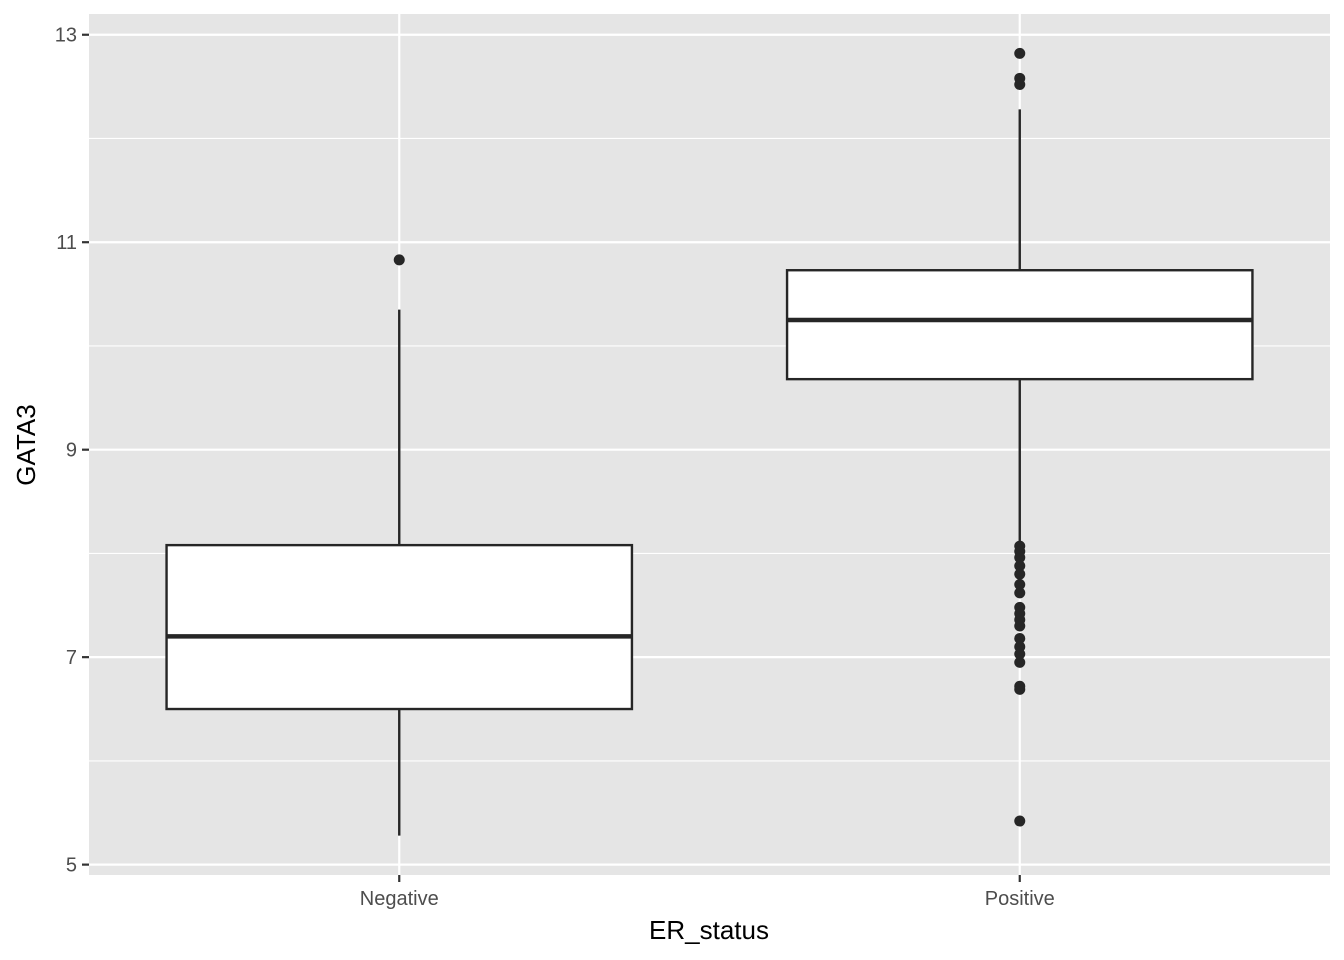 Image resolution: width=1344 pixels, height=960 pixels. What do you see at coordinates (26, 444) in the screenshot?
I see `y-axis-title: GATA3` at bounding box center [26, 444].